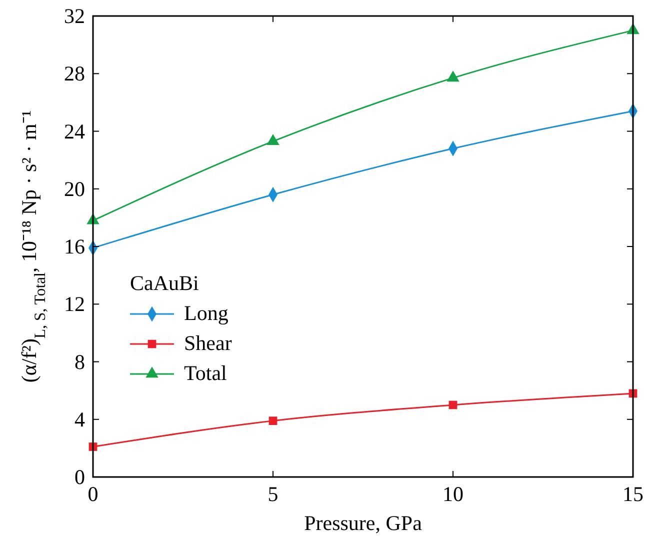  I want to click on y-tick-label: 28, so click(74, 74).